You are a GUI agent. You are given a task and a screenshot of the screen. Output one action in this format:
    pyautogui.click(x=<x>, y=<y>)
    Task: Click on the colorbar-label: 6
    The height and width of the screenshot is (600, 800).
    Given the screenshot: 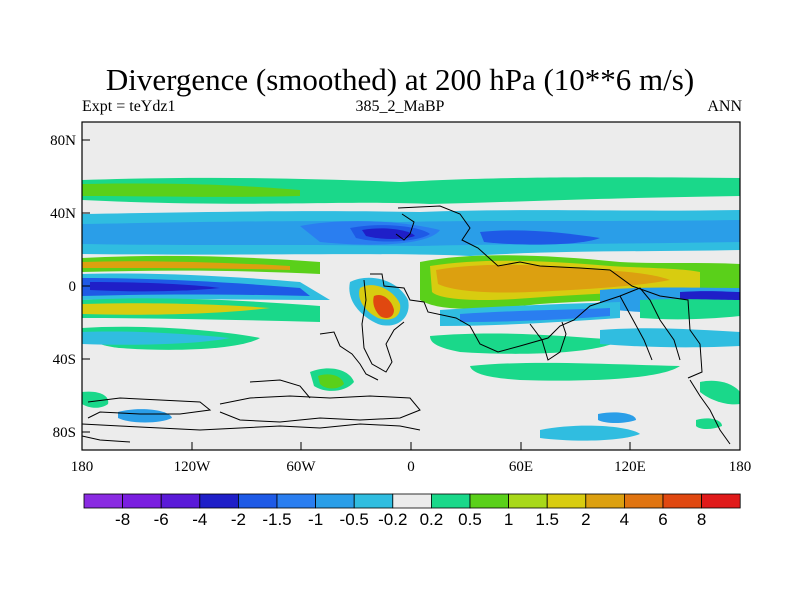 What is the action you would take?
    pyautogui.click(x=662, y=519)
    